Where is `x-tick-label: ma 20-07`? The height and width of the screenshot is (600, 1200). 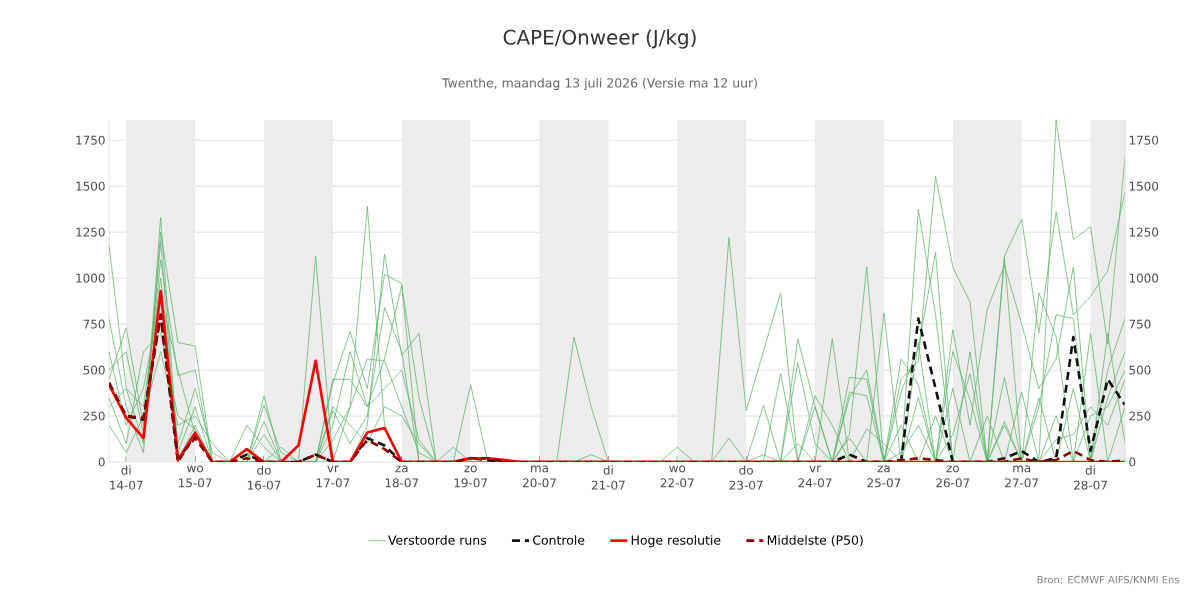 x-tick-label: ma 20-07 is located at coordinates (539, 476).